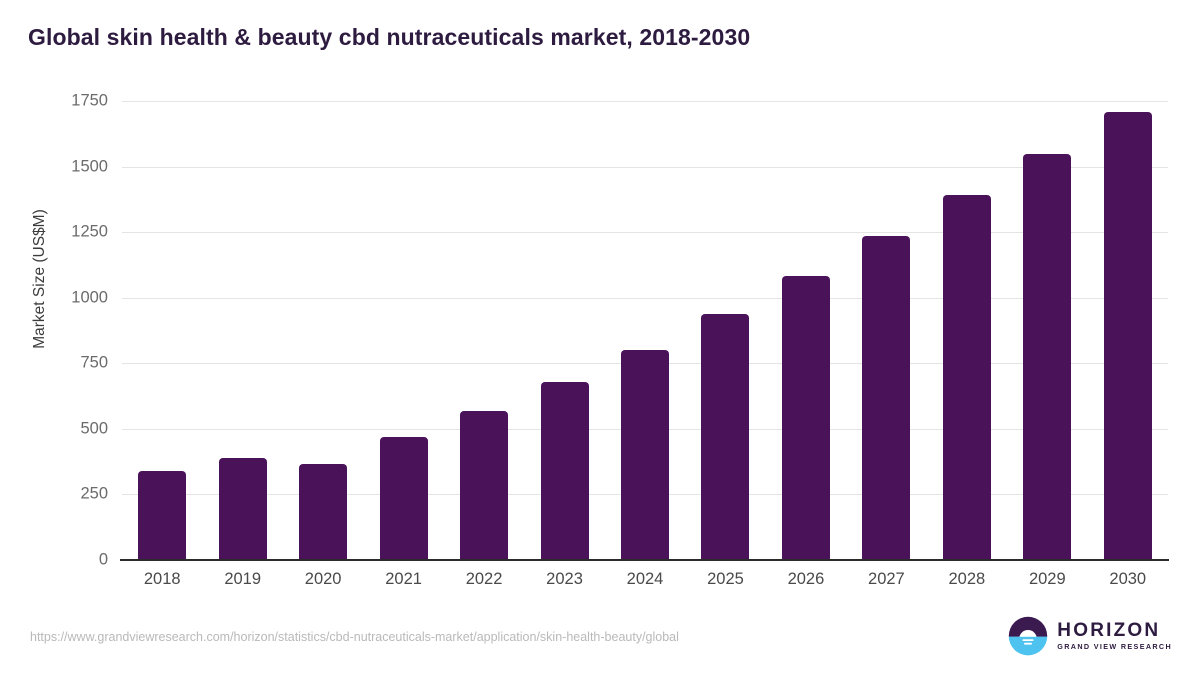 The height and width of the screenshot is (675, 1200). What do you see at coordinates (725, 579) in the screenshot?
I see `x-tick-label: 2025` at bounding box center [725, 579].